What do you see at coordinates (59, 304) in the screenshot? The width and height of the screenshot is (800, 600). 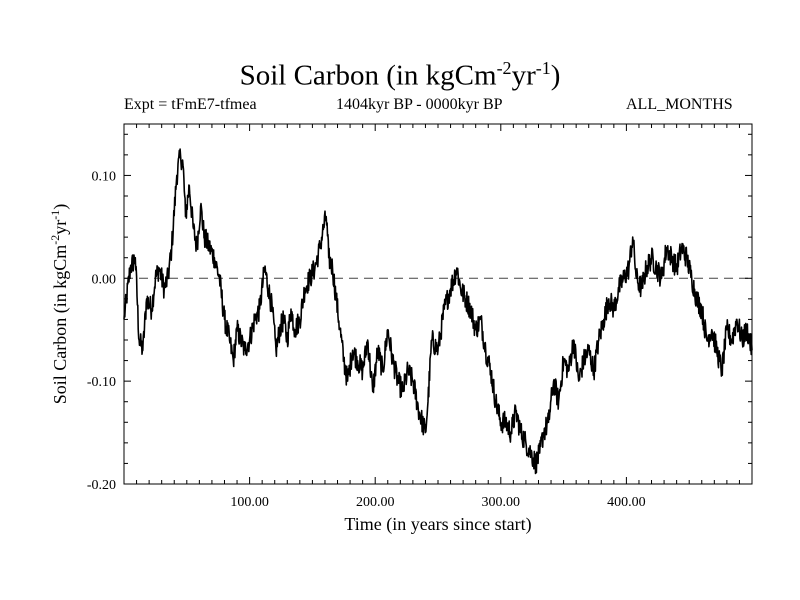 I see `y-axis-label: Soil Carbon (in kgCm-2yr-1)` at bounding box center [59, 304].